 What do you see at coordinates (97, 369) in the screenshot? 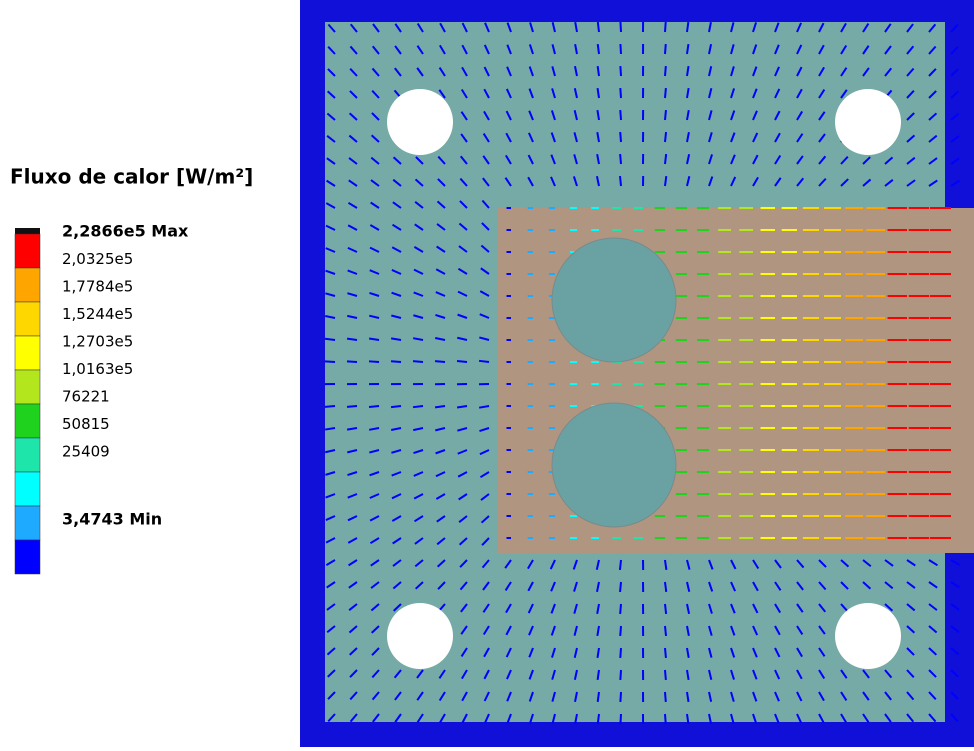
I see `legend-label: 1,0163e5` at bounding box center [97, 369].